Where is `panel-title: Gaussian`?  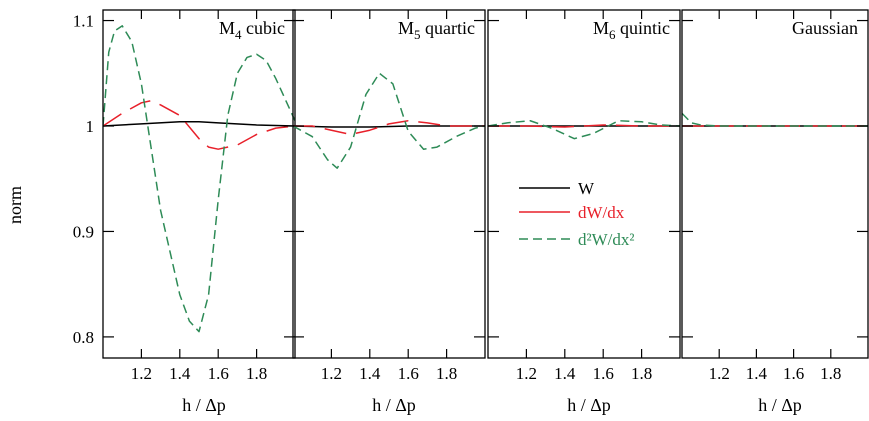 panel-title: Gaussian is located at coordinates (825, 28).